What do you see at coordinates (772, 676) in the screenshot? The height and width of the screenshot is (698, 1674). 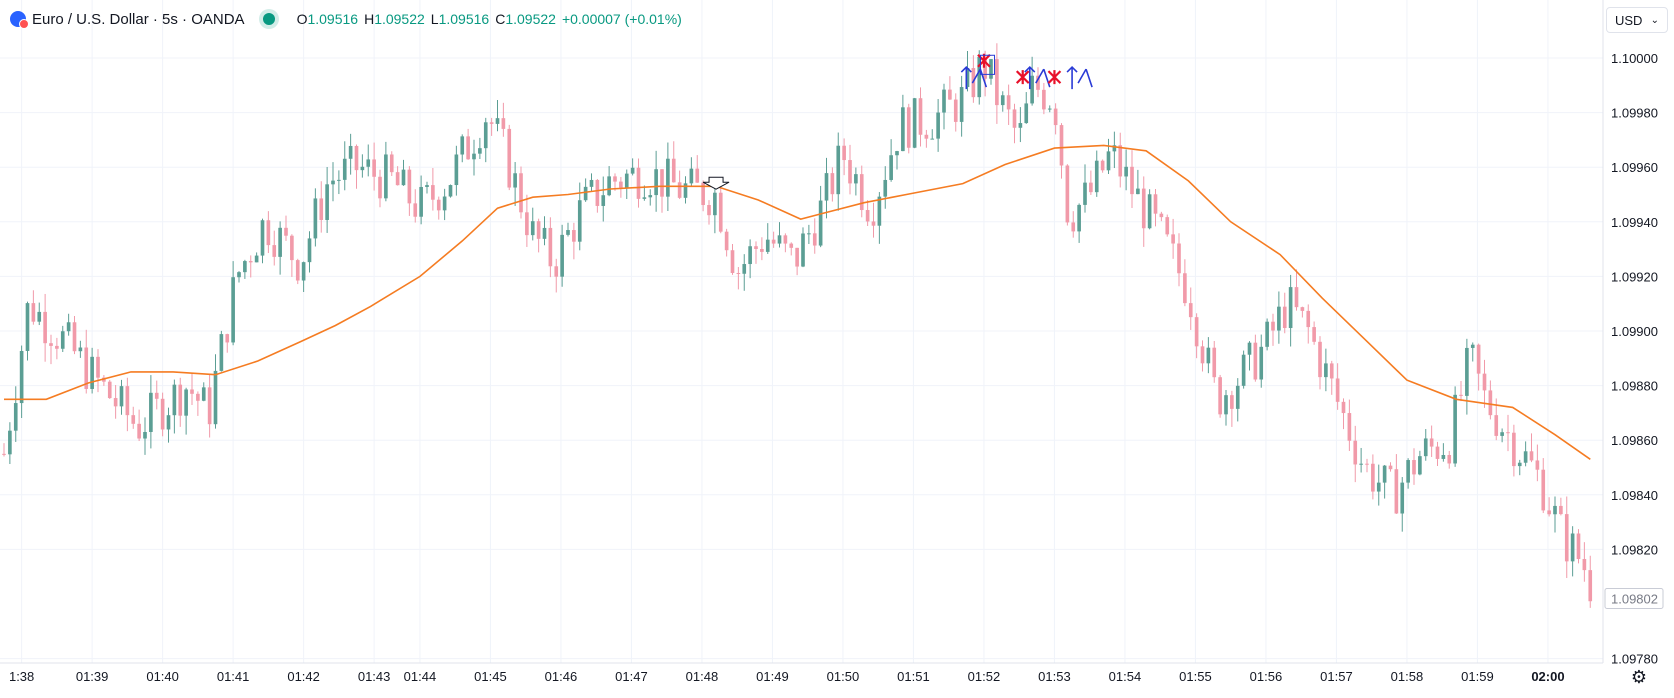 I see `time-tick-label: 01:49` at bounding box center [772, 676].